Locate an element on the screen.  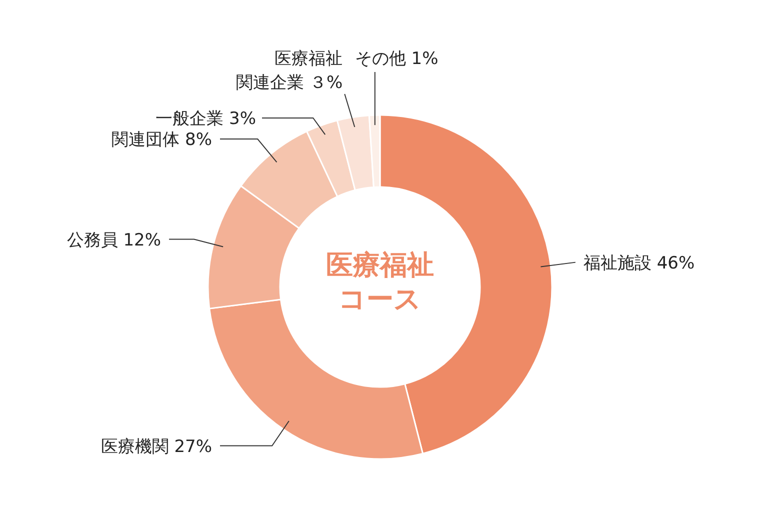
slice-label: その他 1% is located at coordinates (396, 59).